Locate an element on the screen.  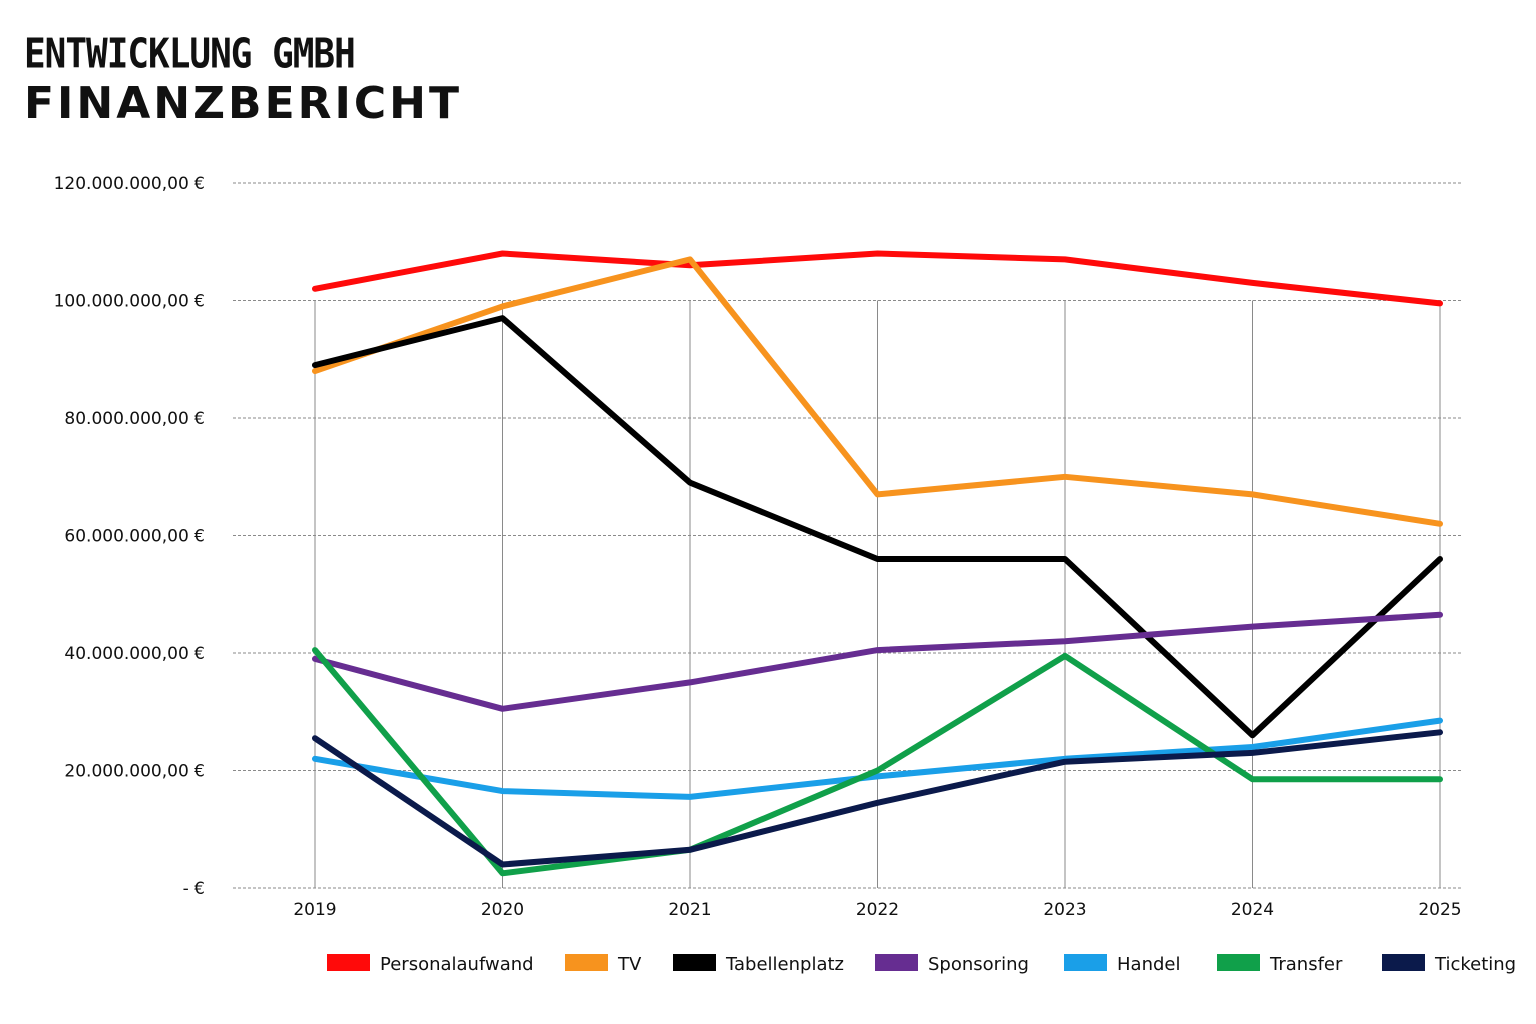
legend-item-sponsoring: Sponsoring is located at coordinates (952, 964).